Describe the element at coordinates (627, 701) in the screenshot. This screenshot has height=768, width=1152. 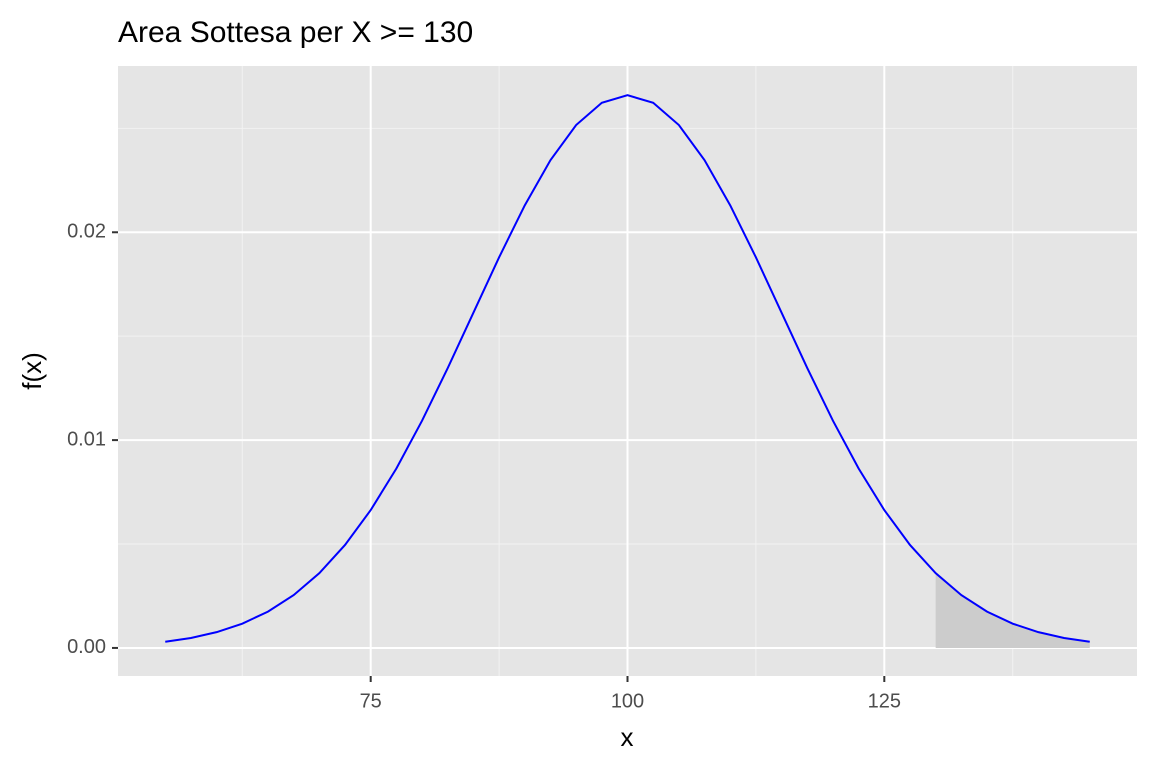
I see `x-tick-label: 100` at that location.